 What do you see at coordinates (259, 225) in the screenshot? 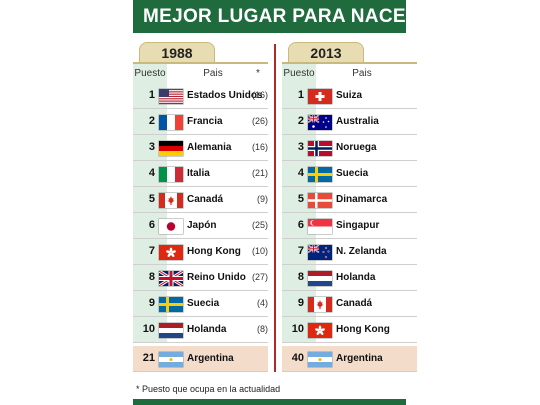
I see `current-rank: (25)` at bounding box center [259, 225].